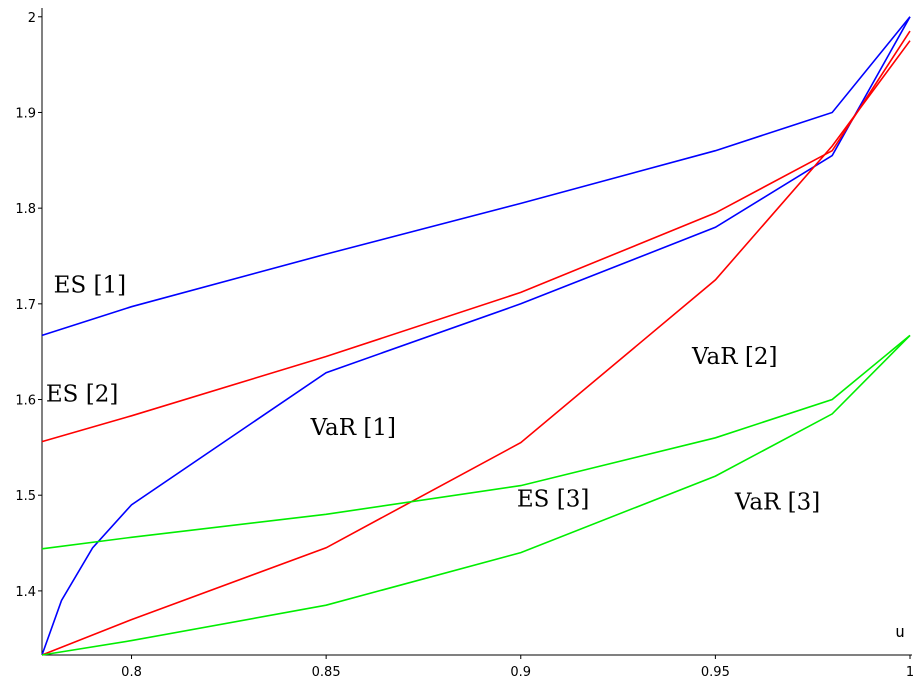 The image size is (913, 695). What do you see at coordinates (520, 672) in the screenshot?
I see `x-tick-label: 0.9` at bounding box center [520, 672].